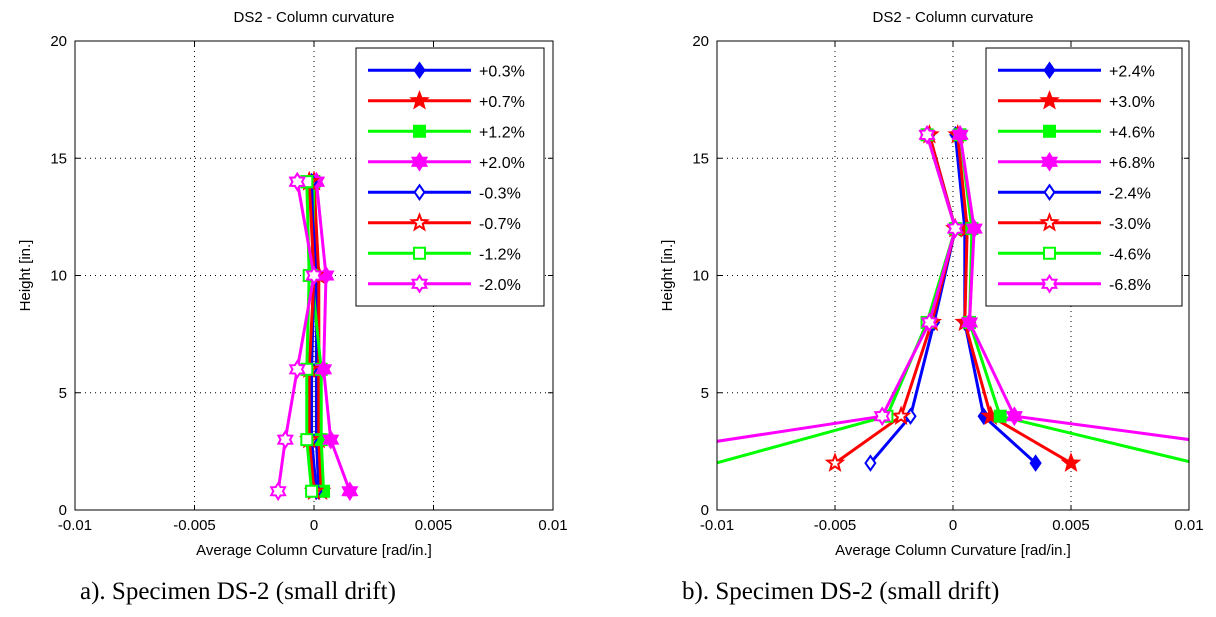  Describe the element at coordinates (1132, 163) in the screenshot. I see `legend-label: +6.8%` at that location.